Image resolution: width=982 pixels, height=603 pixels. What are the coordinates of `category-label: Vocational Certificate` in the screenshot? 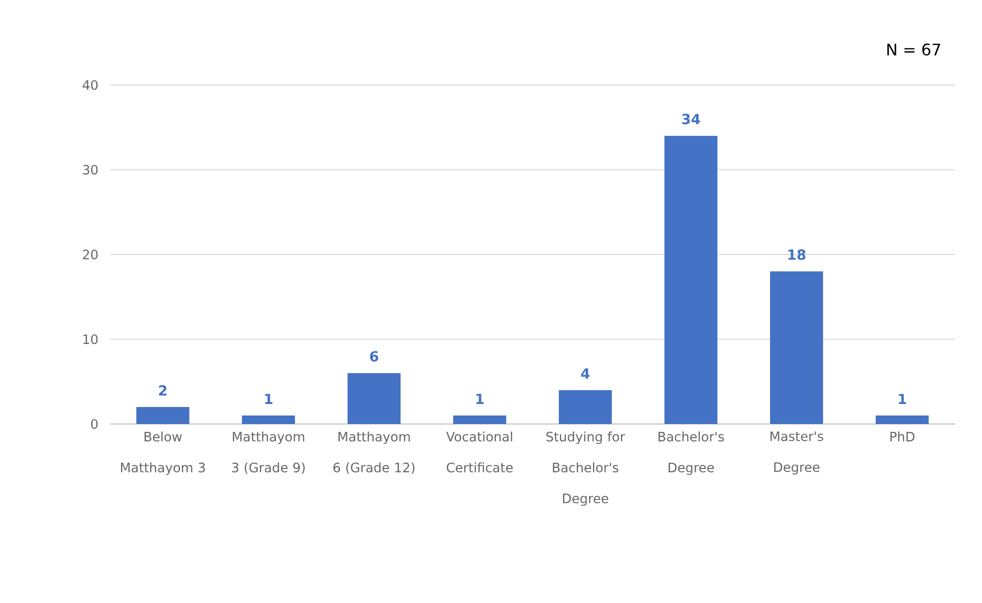 It's located at (479, 452).